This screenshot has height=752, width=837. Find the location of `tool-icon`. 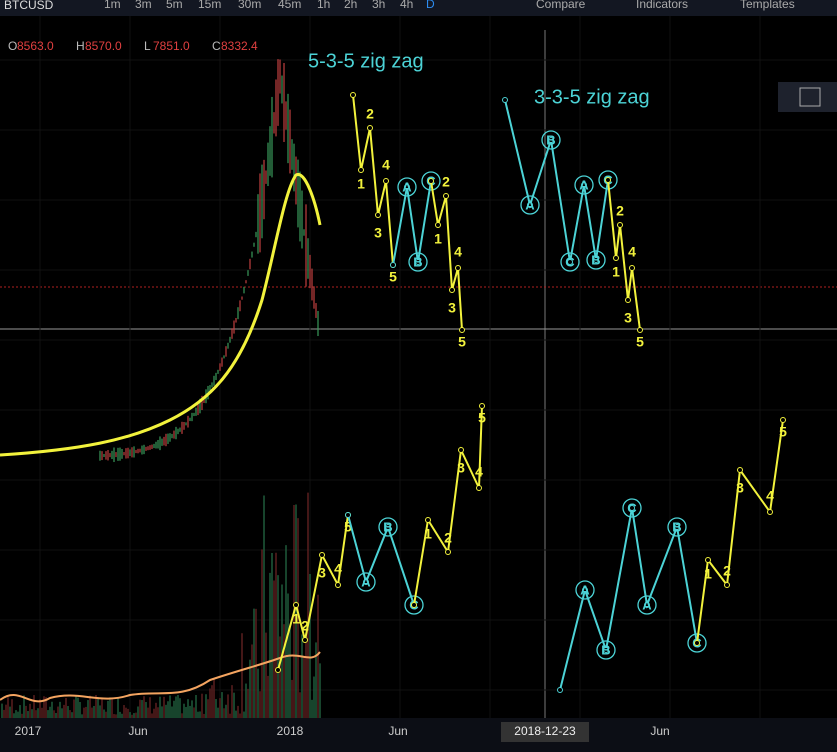

tool-icon is located at coordinates (810, 97).